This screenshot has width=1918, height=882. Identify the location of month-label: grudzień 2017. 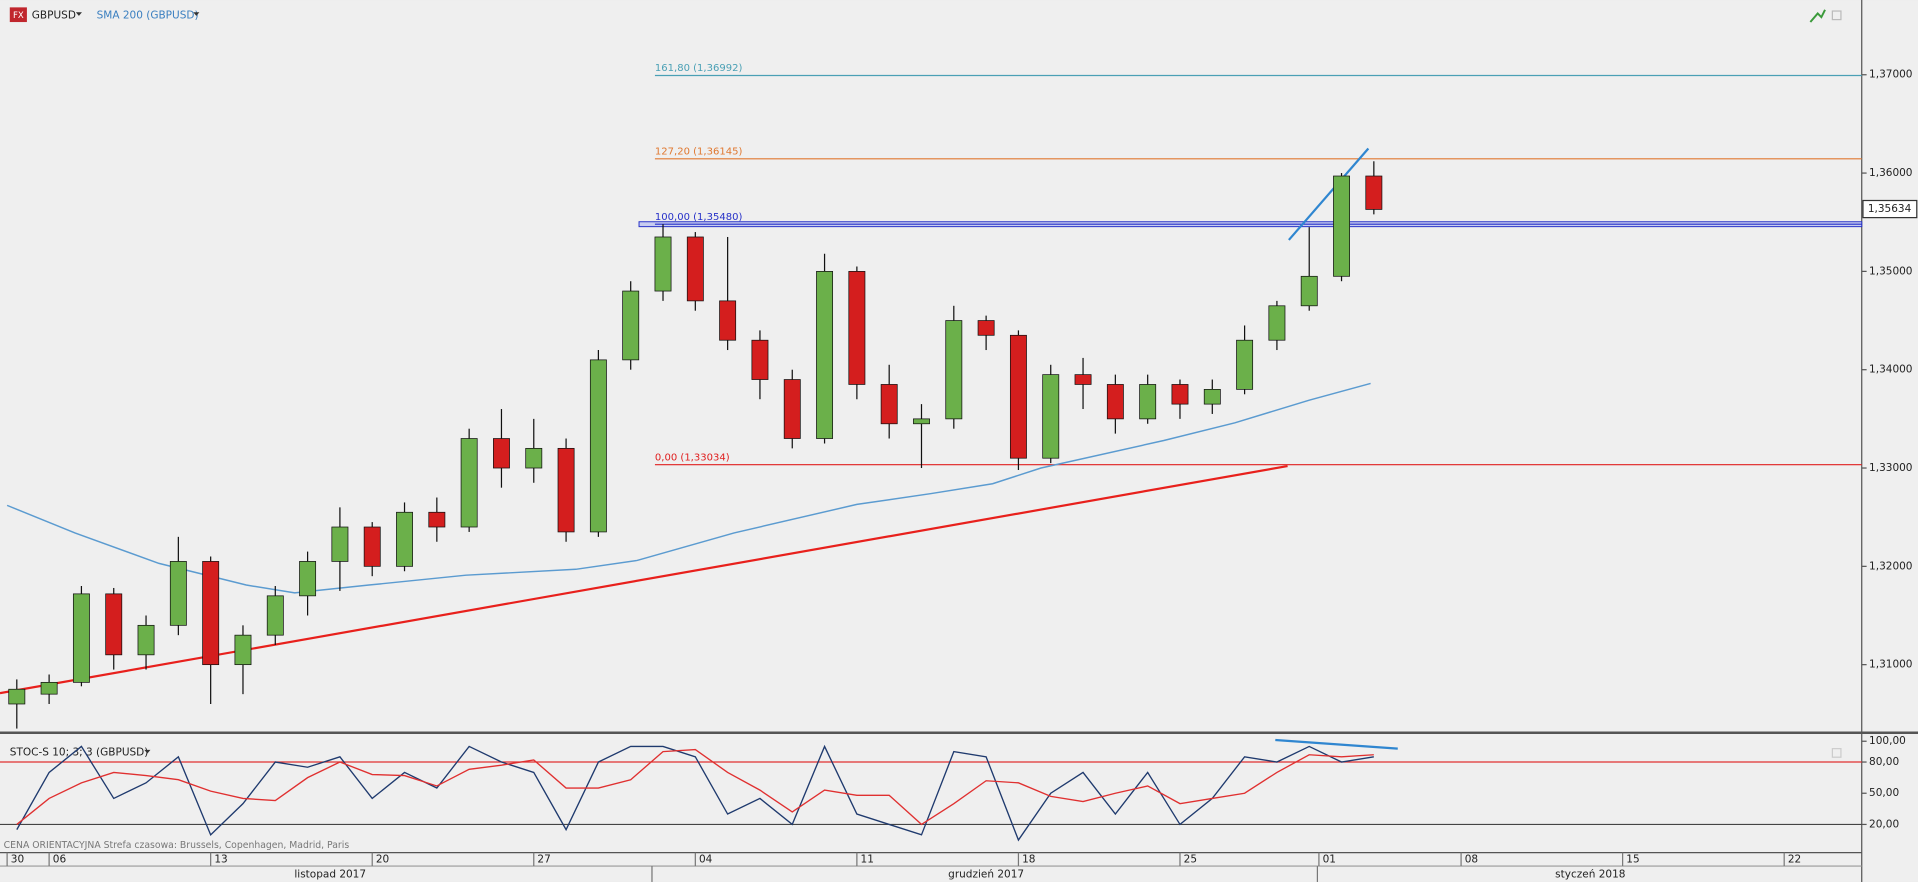
(986, 875).